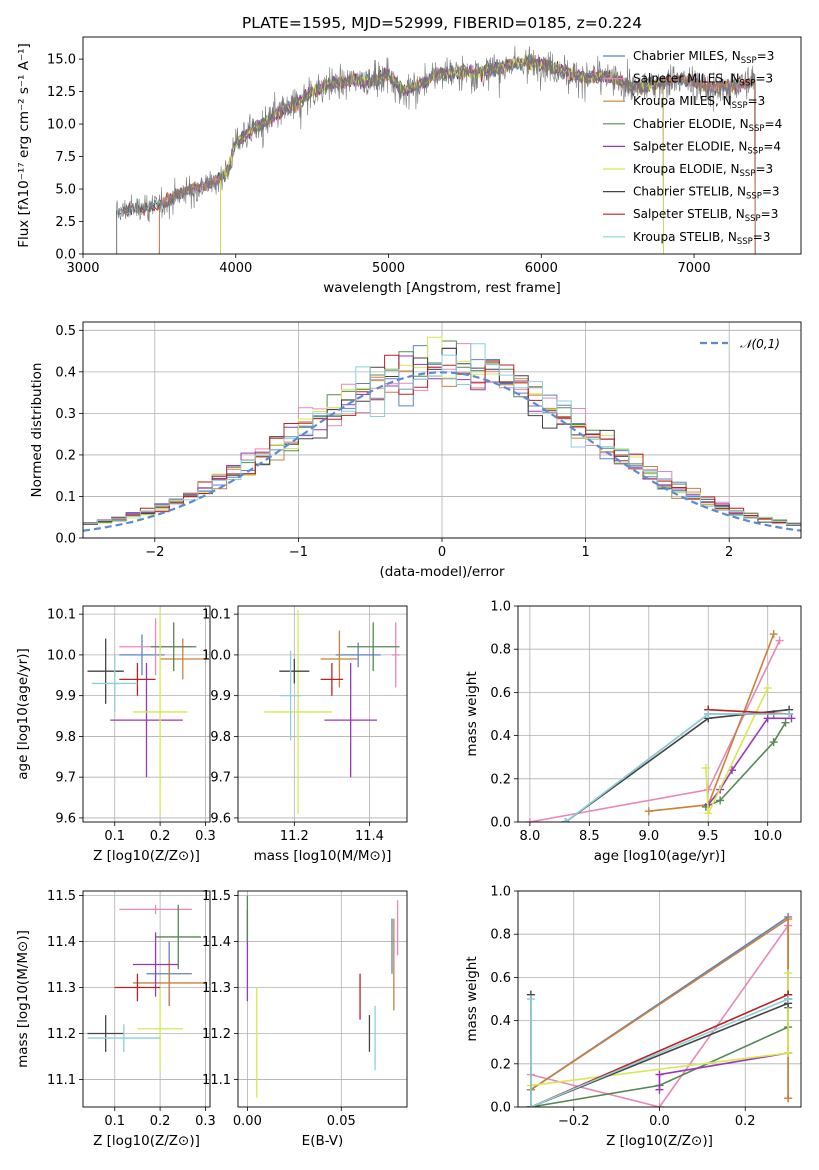  I want to click on y-tick-label: 9.7, so click(220, 778).